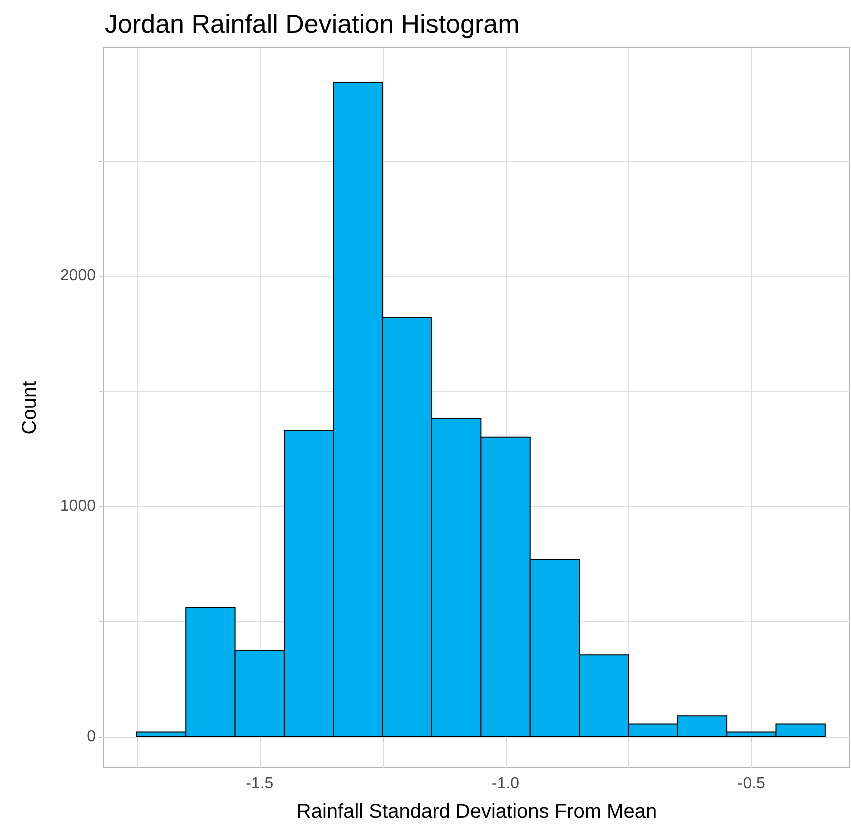 Image resolution: width=851 pixels, height=836 pixels. Describe the element at coordinates (260, 784) in the screenshot. I see `x-tick-label: -1.5` at that location.